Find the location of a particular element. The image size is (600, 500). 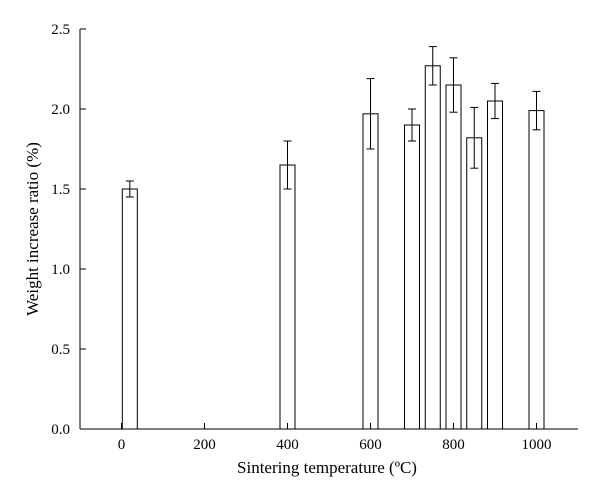

x-tick-label-0: 0 is located at coordinates (122, 445).